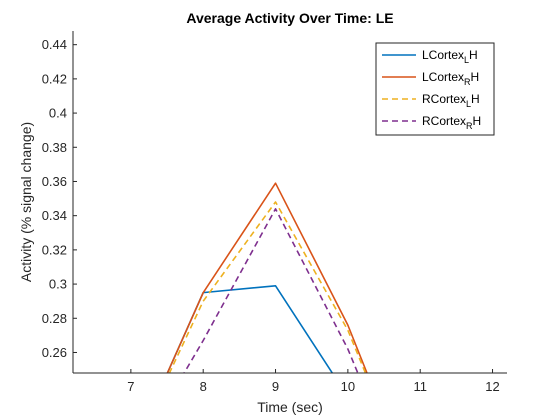 This screenshot has width=560, height=420. I want to click on legend-entry-4: RCortexRH, so click(451, 122).